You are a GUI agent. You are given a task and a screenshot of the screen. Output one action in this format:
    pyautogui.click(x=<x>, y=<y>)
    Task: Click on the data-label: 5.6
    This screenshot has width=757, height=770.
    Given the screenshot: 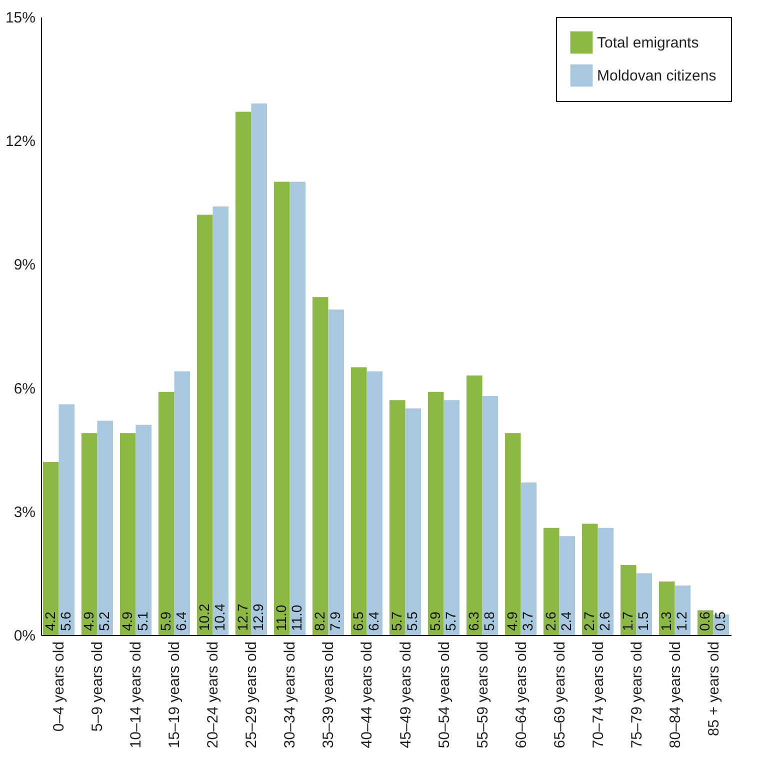 What is the action you would take?
    pyautogui.click(x=66, y=621)
    